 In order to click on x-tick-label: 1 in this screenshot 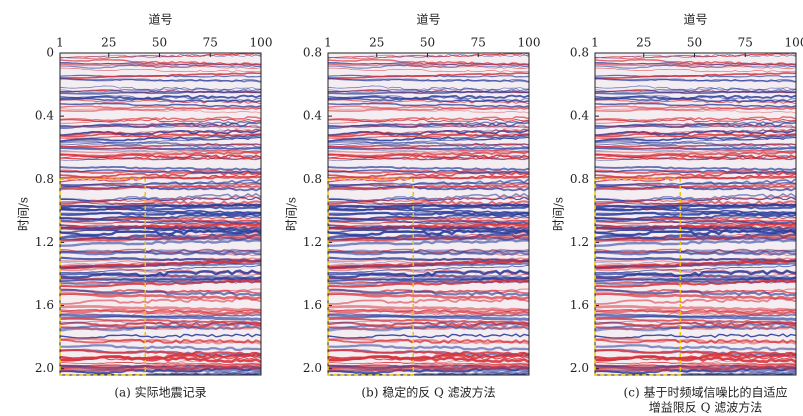, I will do `click(328, 43)`.